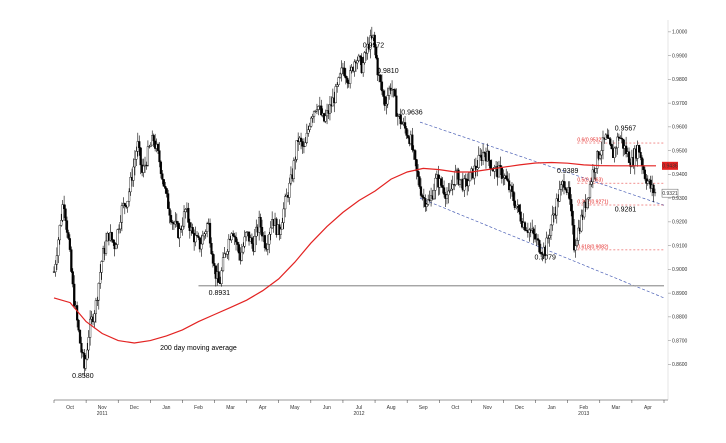 This screenshot has width=726, height=443. What do you see at coordinates (423, 408) in the screenshot?
I see `x-tick-label: Sep` at bounding box center [423, 408].